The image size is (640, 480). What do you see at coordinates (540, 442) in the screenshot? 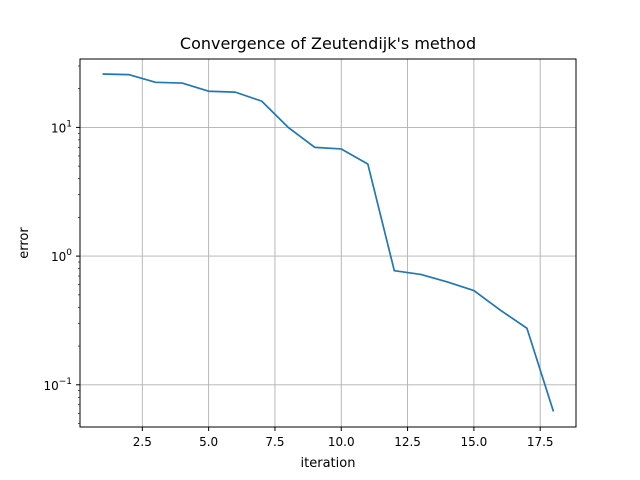
I see `x-tick-label: 17.5` at bounding box center [540, 442].